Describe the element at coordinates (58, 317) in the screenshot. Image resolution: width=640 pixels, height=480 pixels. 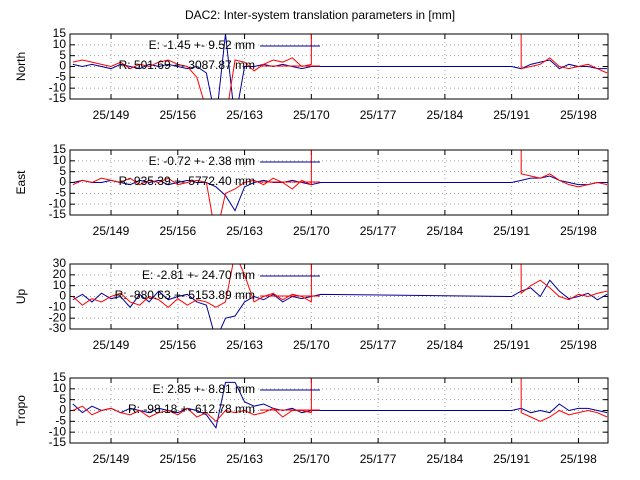
I see `y-tick-label: -20` at that location.